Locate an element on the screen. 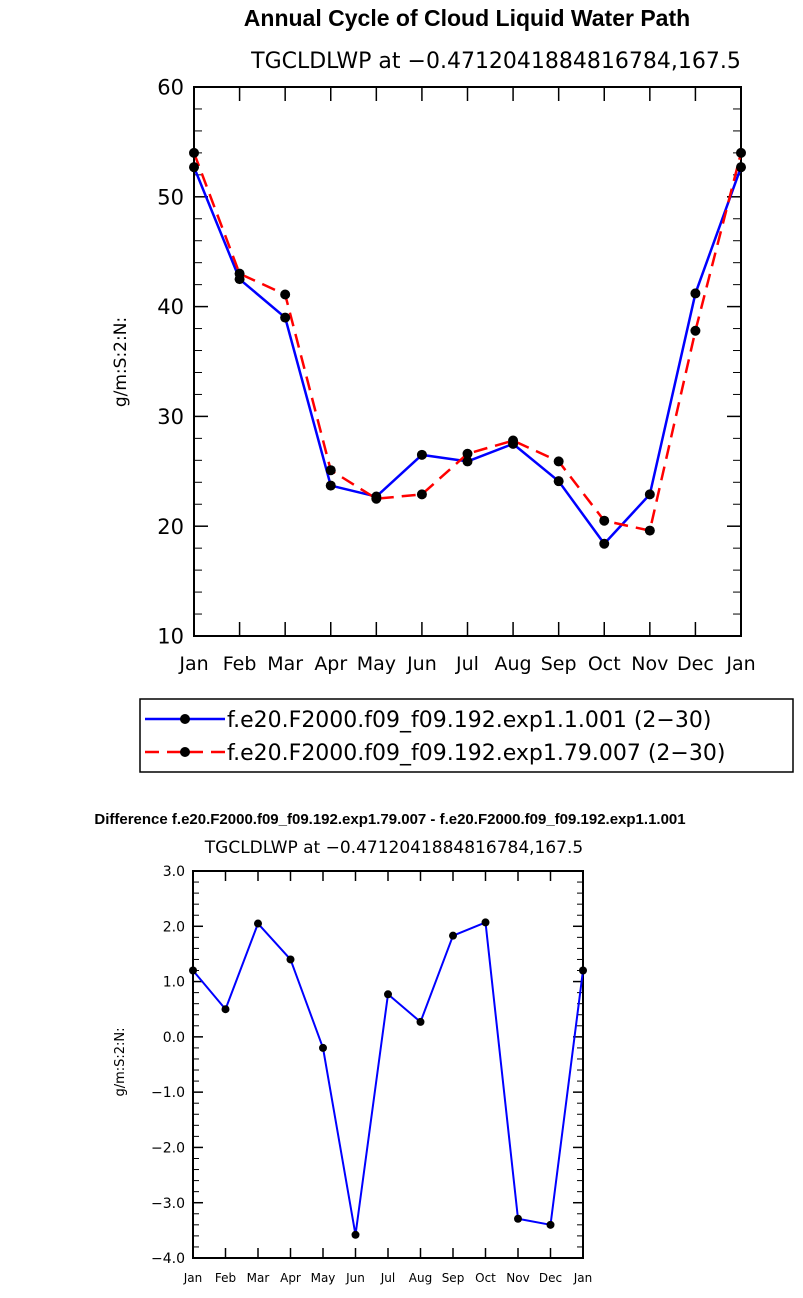 Image resolution: width=803 pixels, height=1298 pixels. chart2-ytick-label: −3.0 is located at coordinates (168, 1204).